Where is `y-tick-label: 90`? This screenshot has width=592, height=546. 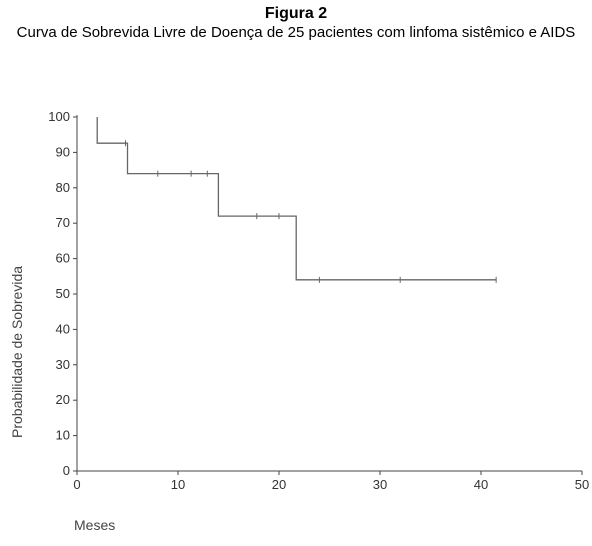 y-tick-label: 90 is located at coordinates (63, 151).